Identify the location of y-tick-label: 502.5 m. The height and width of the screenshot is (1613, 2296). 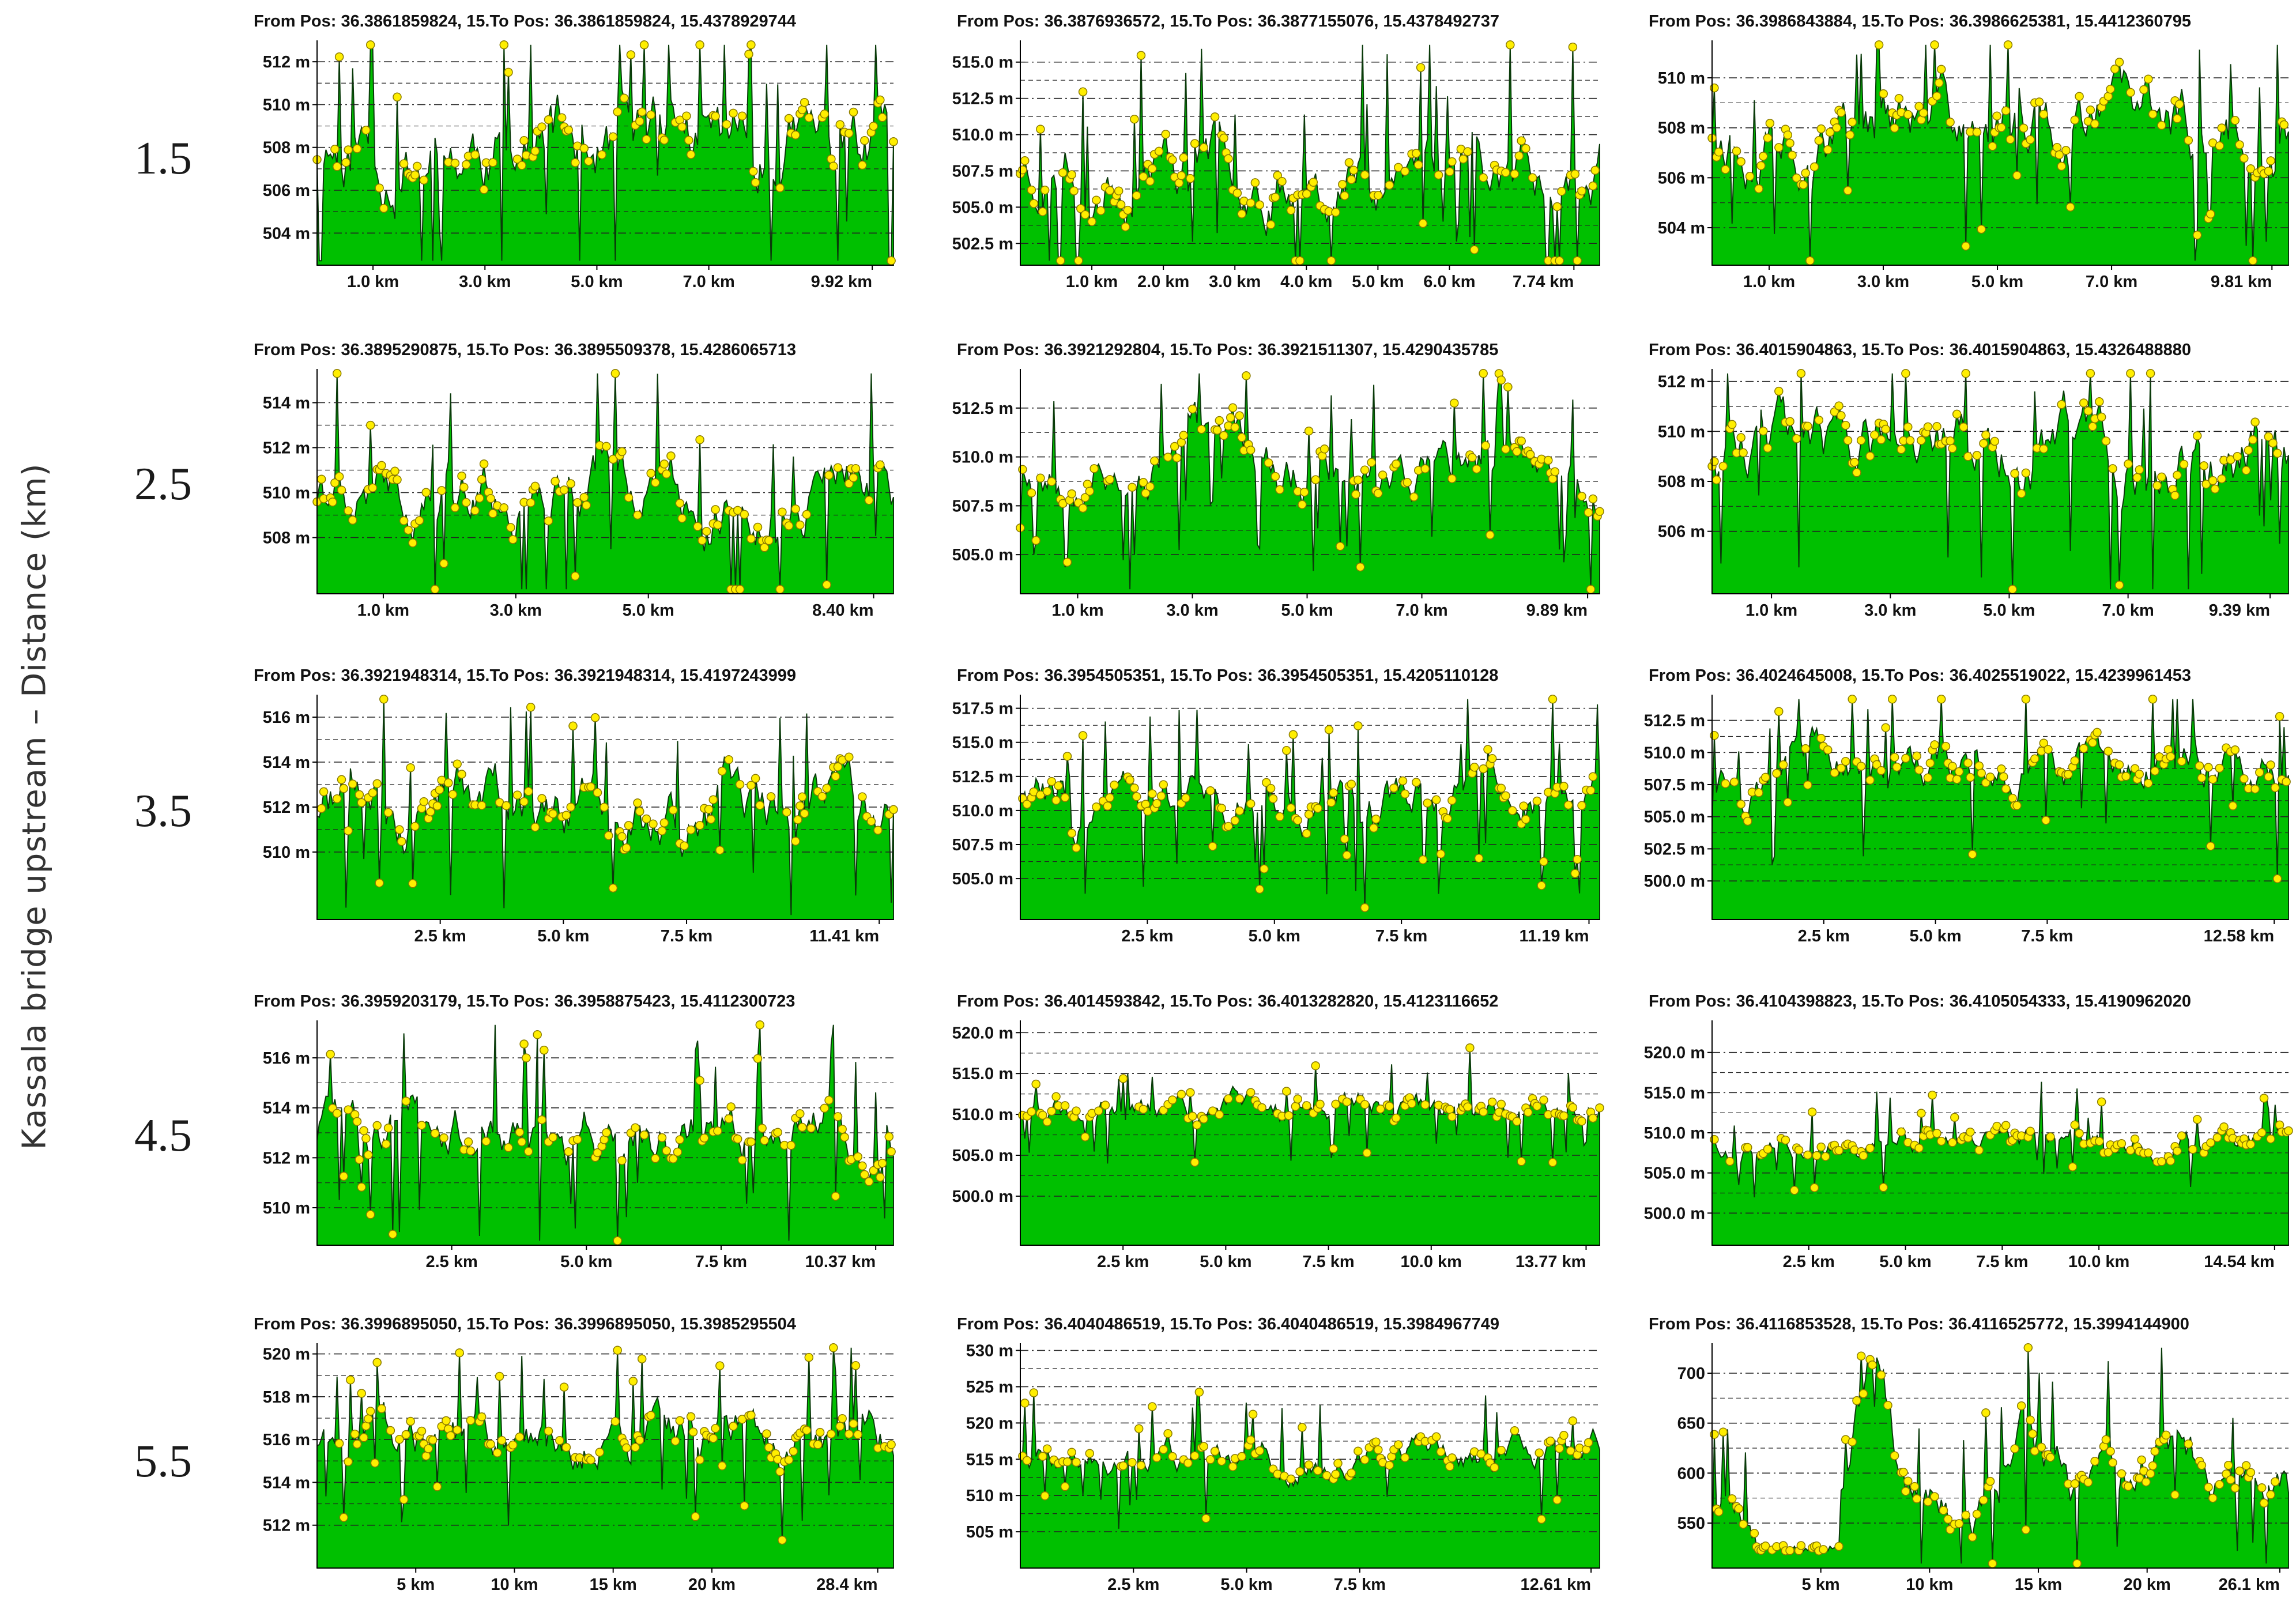
(1674, 849).